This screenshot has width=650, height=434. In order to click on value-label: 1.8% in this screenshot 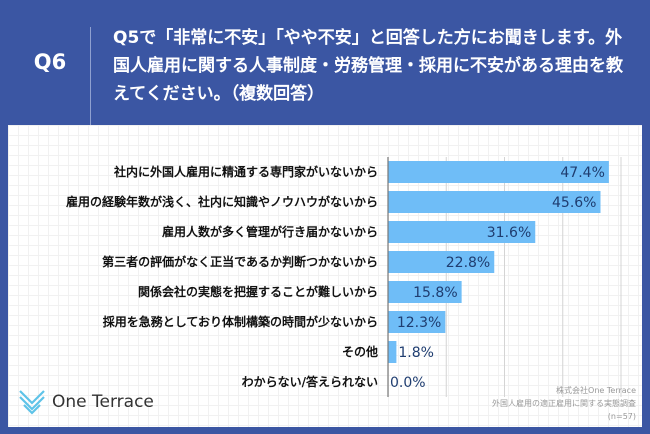, I will do `click(416, 353)`.